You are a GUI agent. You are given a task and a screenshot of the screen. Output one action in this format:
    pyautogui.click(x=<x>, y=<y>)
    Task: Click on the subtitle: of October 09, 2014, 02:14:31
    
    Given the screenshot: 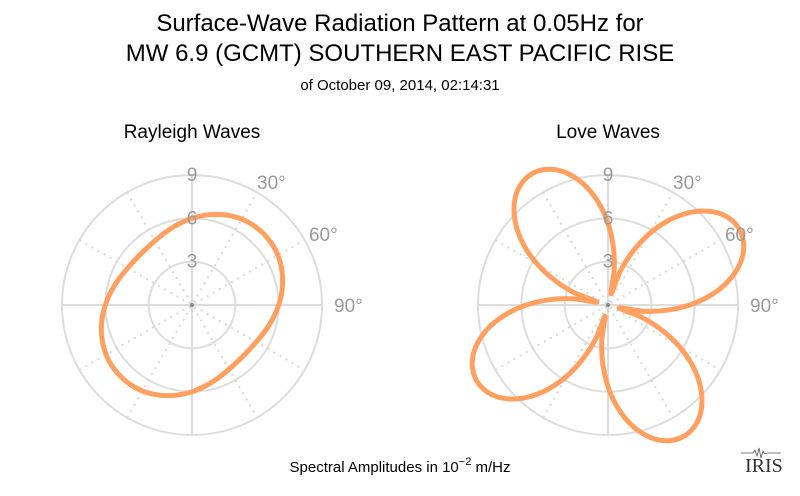 What is the action you would take?
    pyautogui.click(x=399, y=85)
    